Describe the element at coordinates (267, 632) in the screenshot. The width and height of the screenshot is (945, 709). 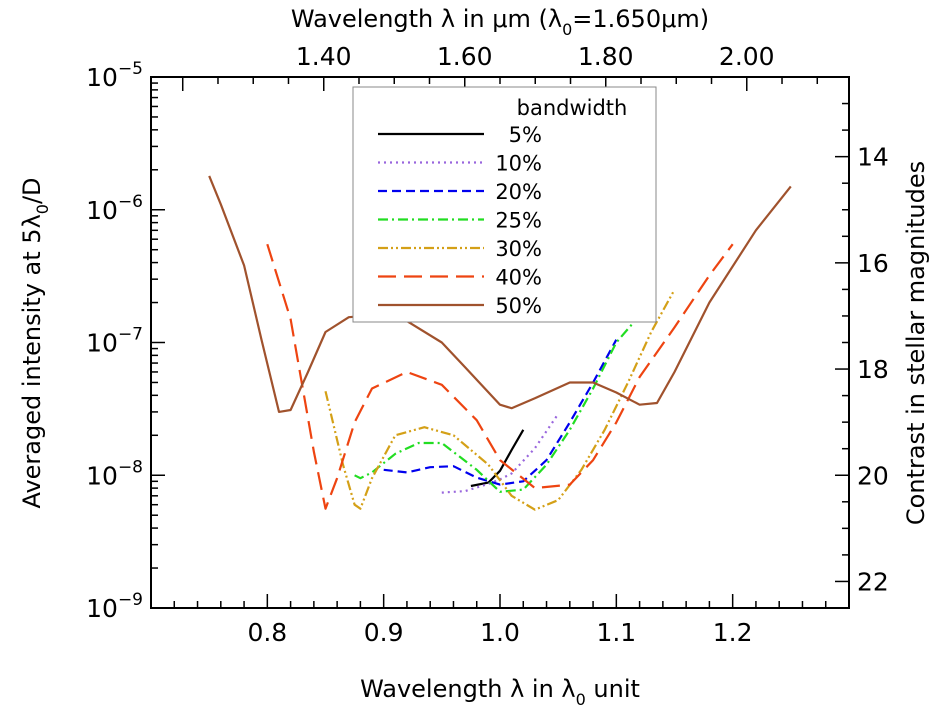
I see `x-tick-label: 0.8` at that location.